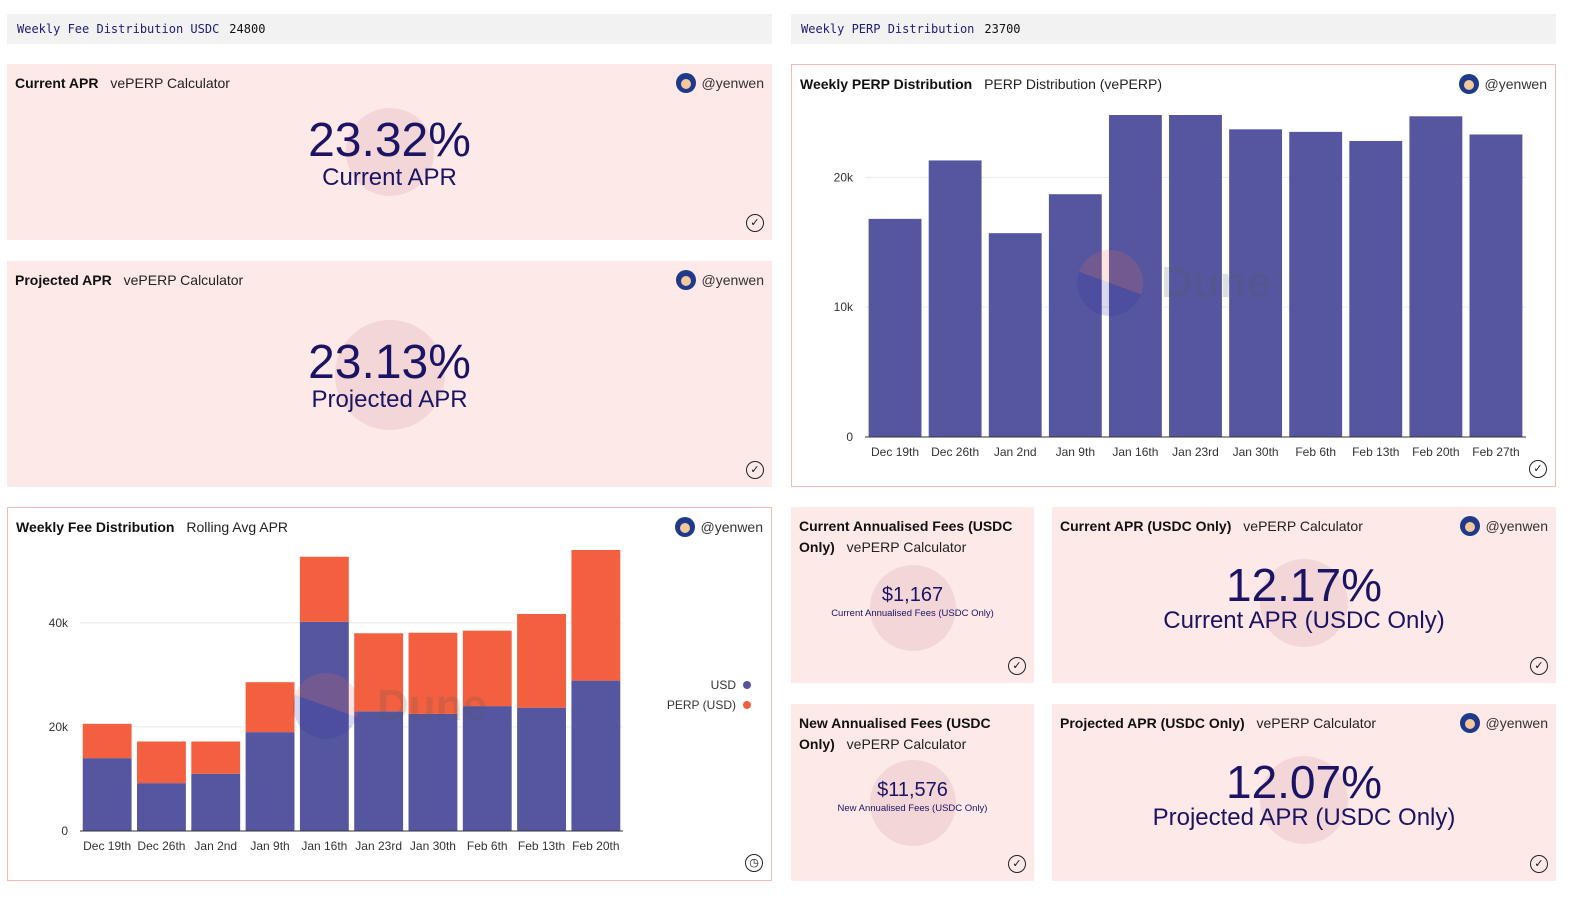 The image size is (1593, 908). I want to click on param-value: 23700, so click(1002, 29).